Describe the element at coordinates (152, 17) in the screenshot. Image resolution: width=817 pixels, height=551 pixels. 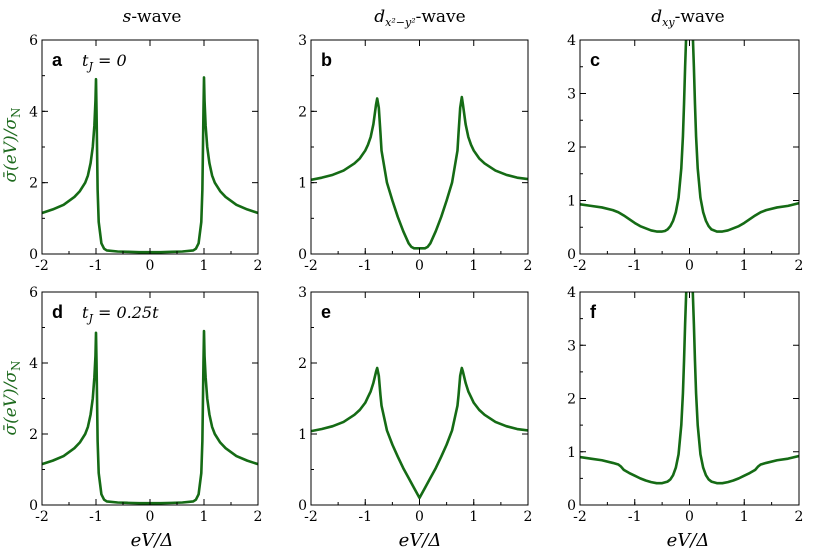
I see `column-title-s-wave: s-wave` at that location.